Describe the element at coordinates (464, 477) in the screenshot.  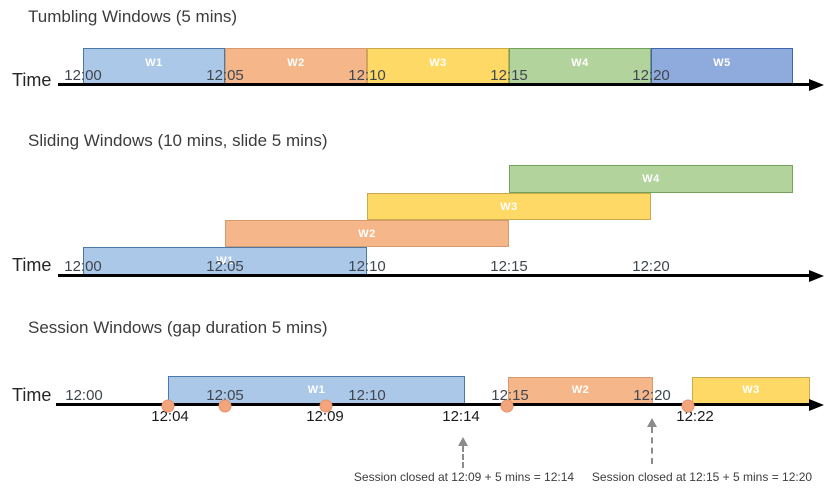
I see `session-close-annotation: Session closed at 12:09 + 5 mins = 12:14` at that location.